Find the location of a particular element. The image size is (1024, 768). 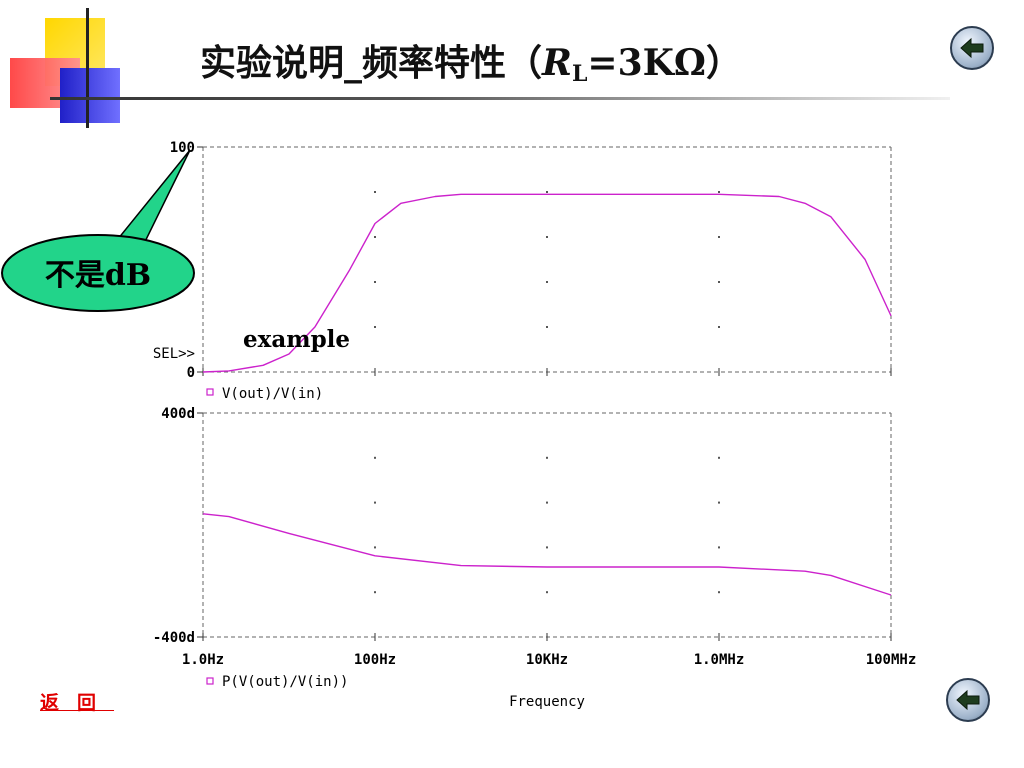

y-tick-label: 100 is located at coordinates (182, 148).